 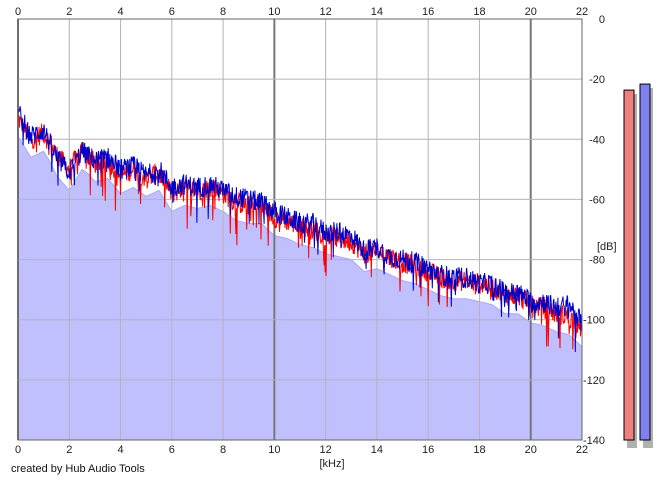 I want to click on x-tick-bottom-8: 8, so click(x=223, y=450).